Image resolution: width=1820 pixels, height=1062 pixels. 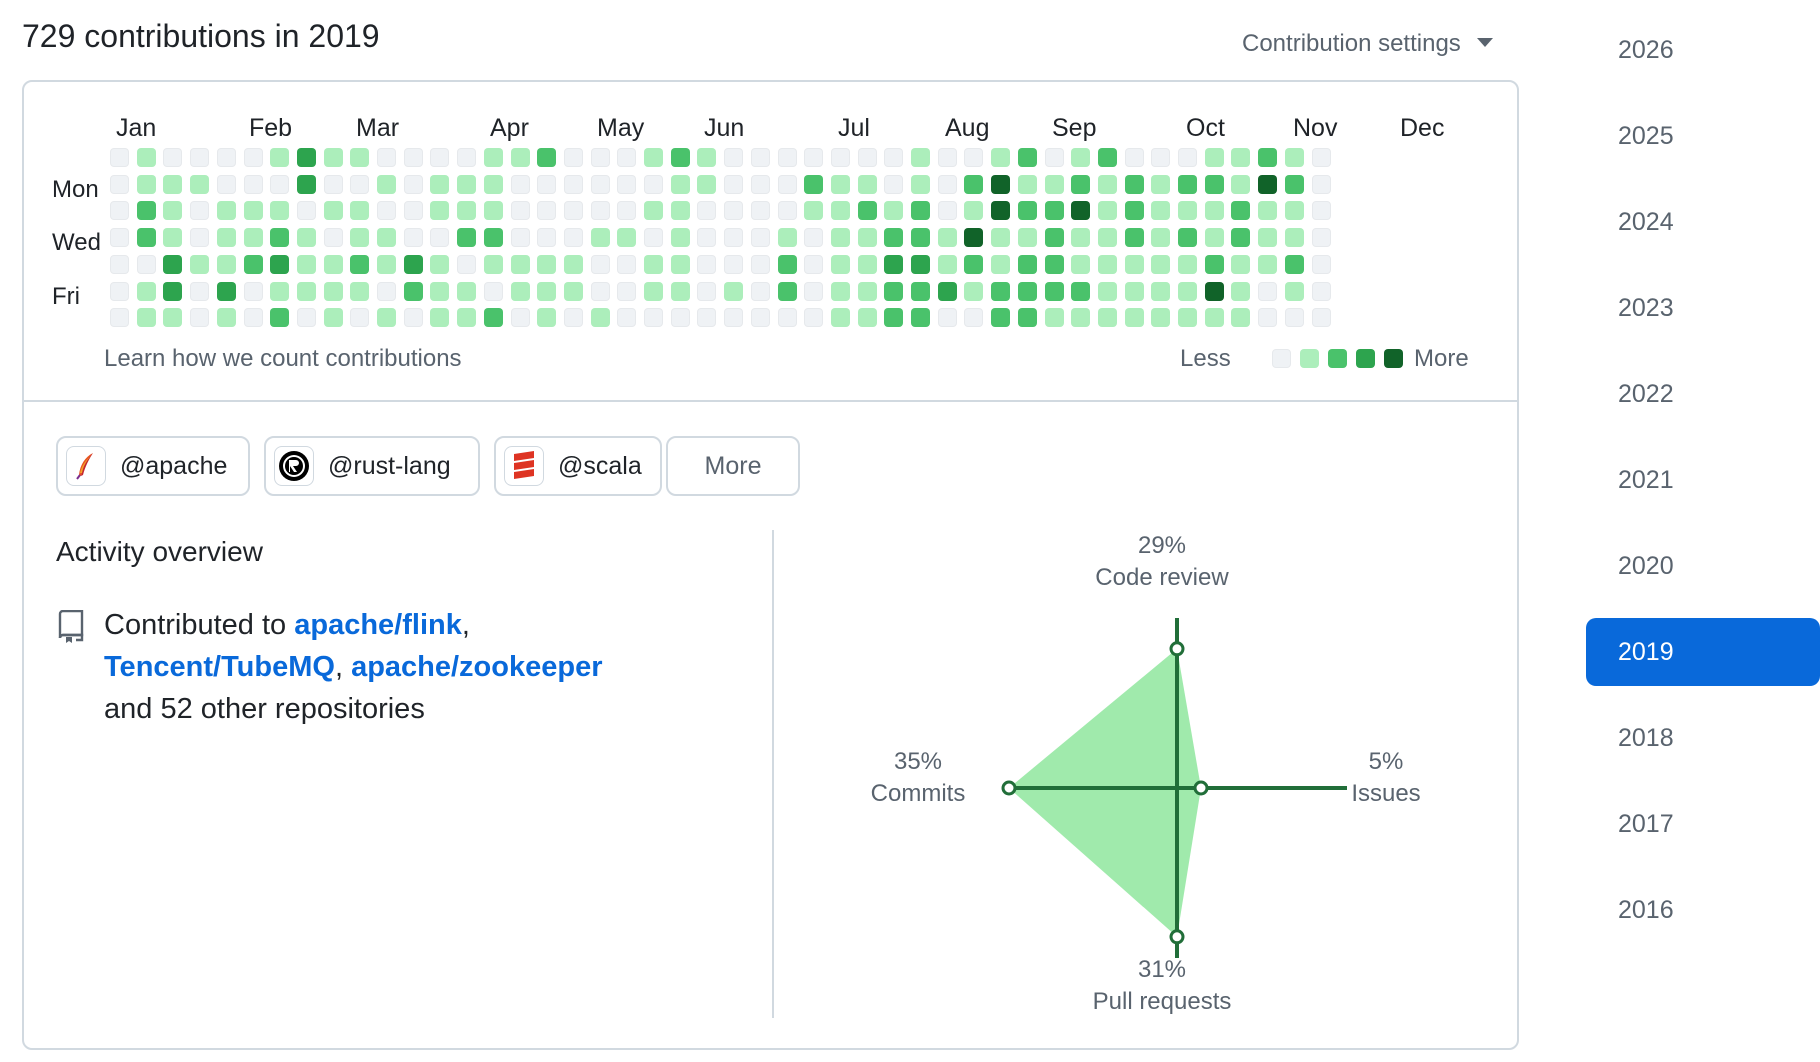 What do you see at coordinates (1646, 393) in the screenshot?
I see `year-link-2022: 2022` at bounding box center [1646, 393].